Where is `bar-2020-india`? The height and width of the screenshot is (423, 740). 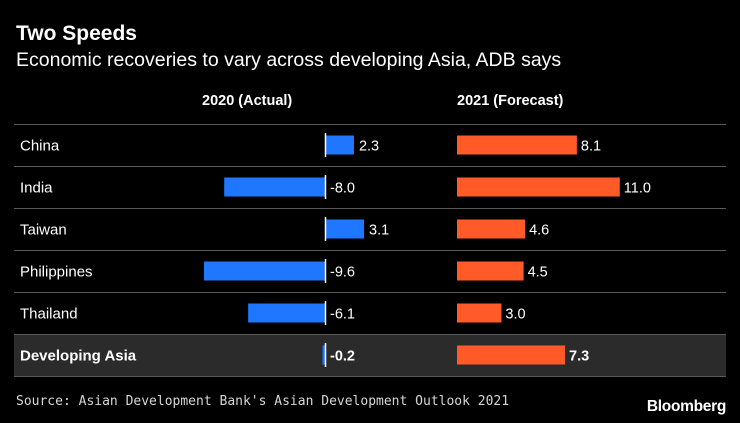 bar-2020-india is located at coordinates (274, 187).